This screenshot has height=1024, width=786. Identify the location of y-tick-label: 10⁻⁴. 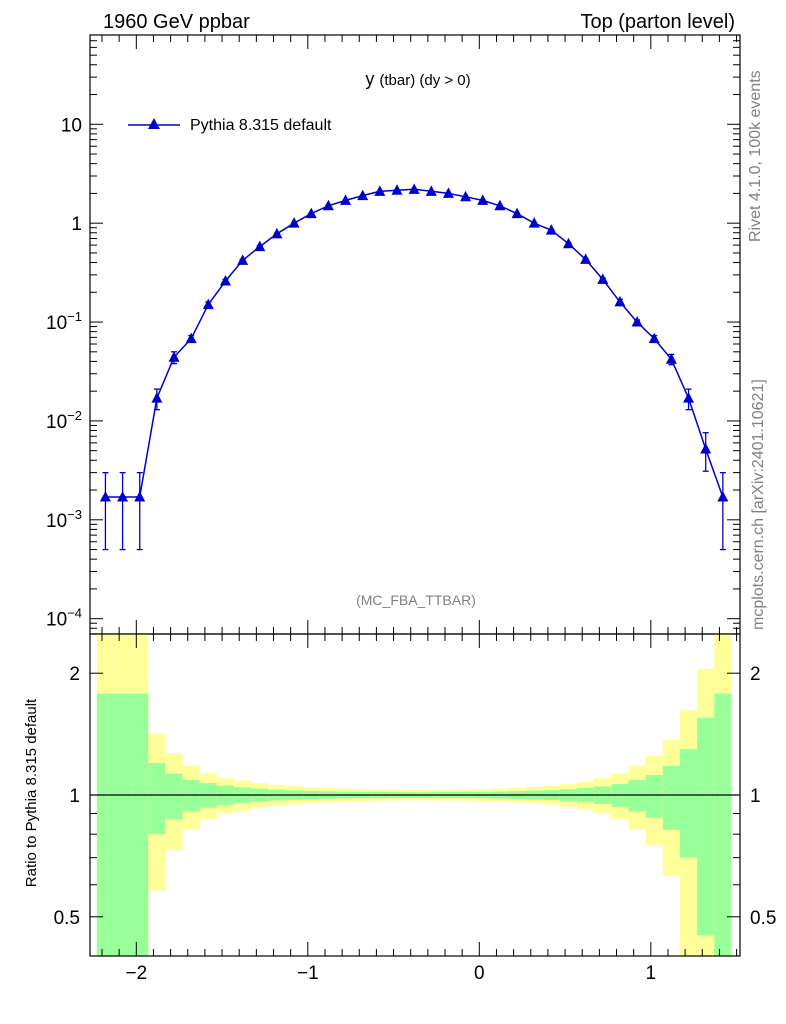
(64, 618).